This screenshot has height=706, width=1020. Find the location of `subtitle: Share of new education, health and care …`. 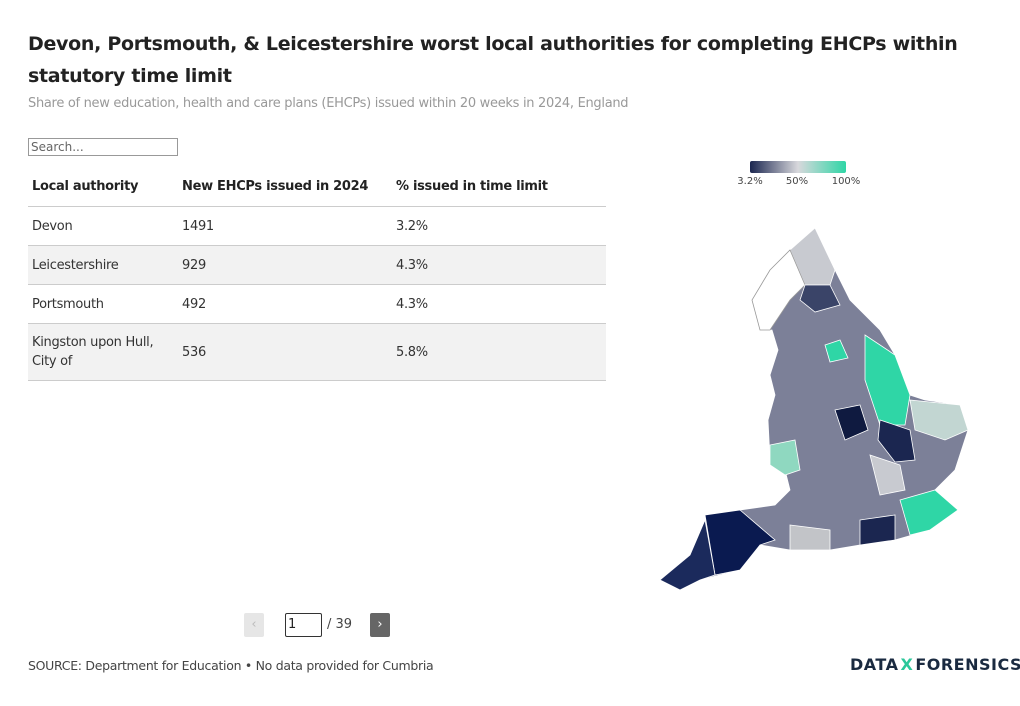

subtitle: Share of new education, health and care … is located at coordinates (328, 103).